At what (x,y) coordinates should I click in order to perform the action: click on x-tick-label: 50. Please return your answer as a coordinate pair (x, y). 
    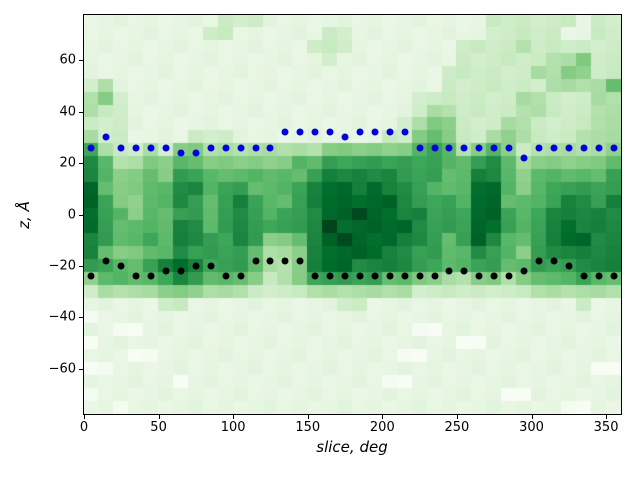
    Looking at the image, I should click on (158, 427).